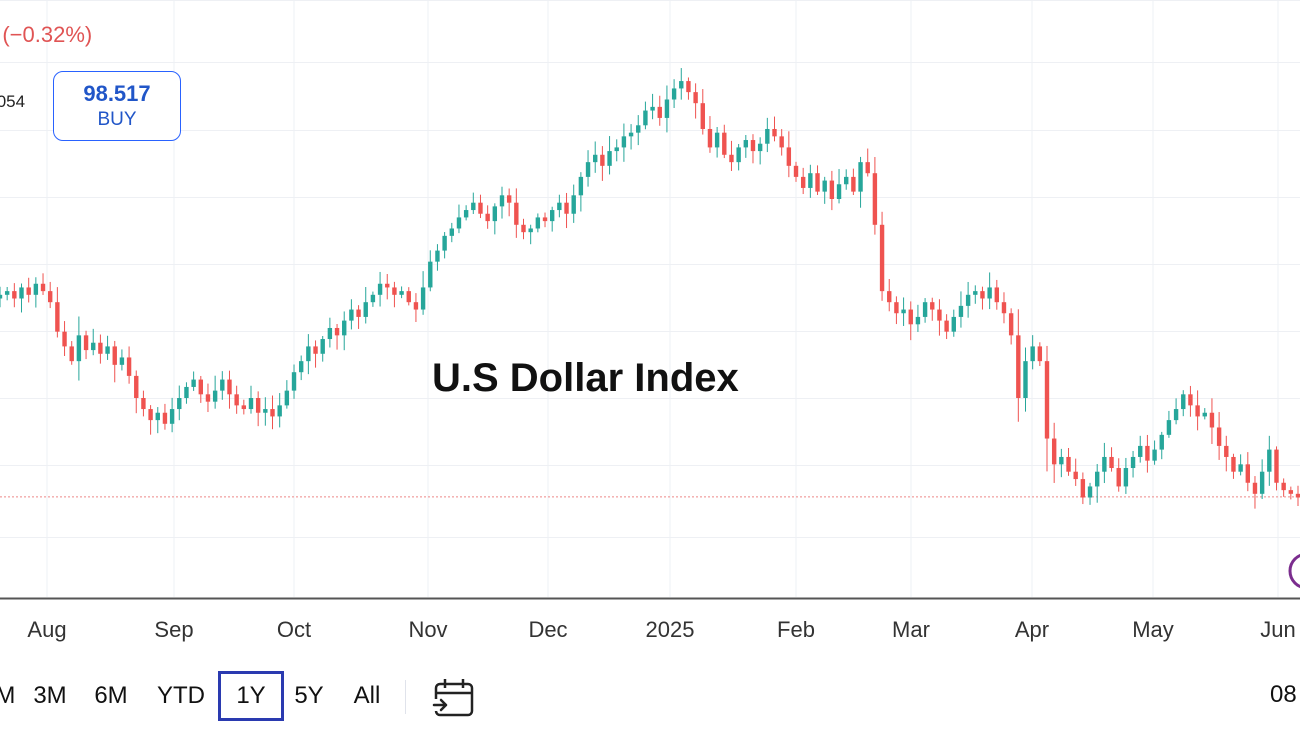 The height and width of the screenshot is (731, 1300). What do you see at coordinates (181, 695) in the screenshot?
I see `range-ytd-button: YTD` at bounding box center [181, 695].